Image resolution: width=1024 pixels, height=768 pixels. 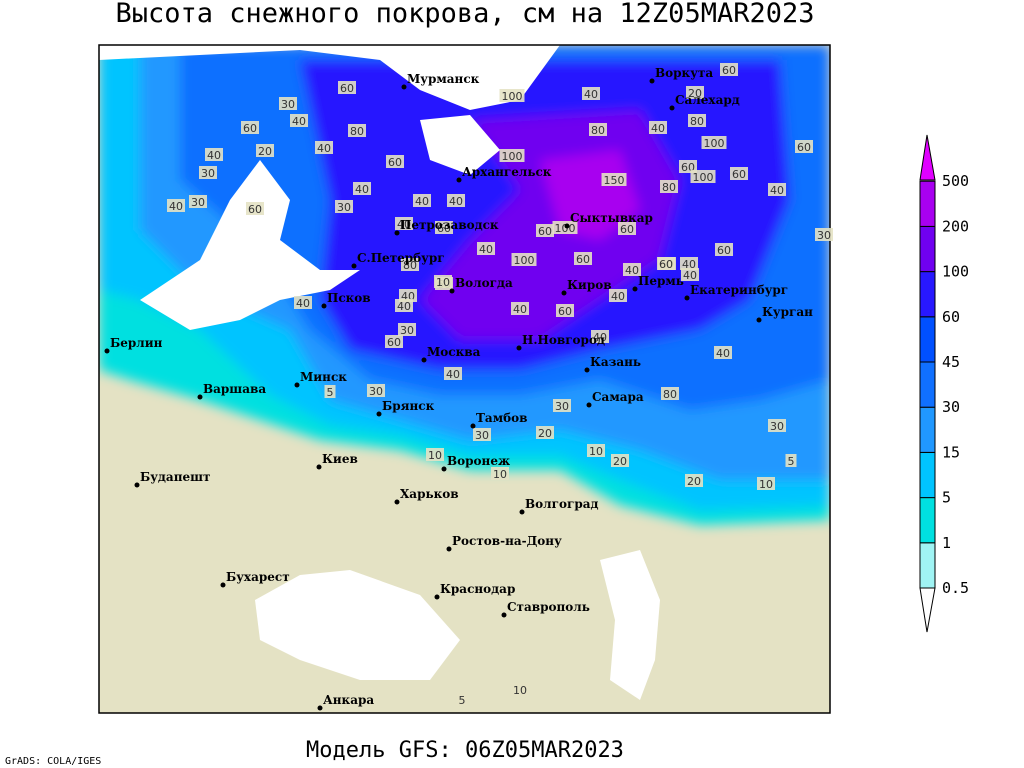 What do you see at coordinates (478, 461) in the screenshot?
I see `city-label: Воронеж` at bounding box center [478, 461].